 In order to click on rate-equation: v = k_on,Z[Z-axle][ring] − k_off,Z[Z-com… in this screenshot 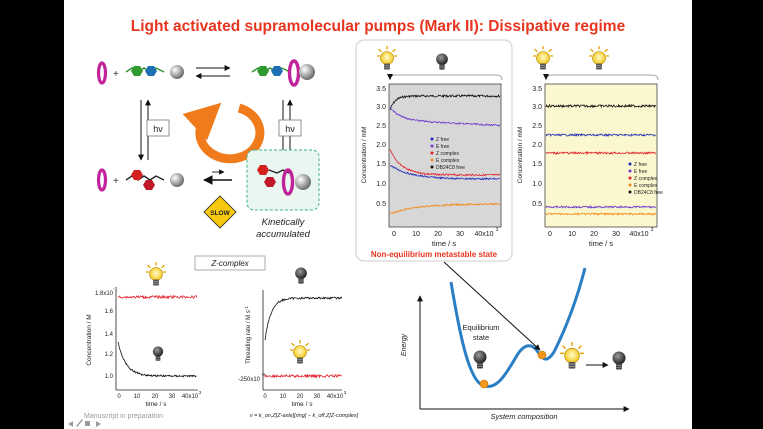, I will do `click(304, 416)`.